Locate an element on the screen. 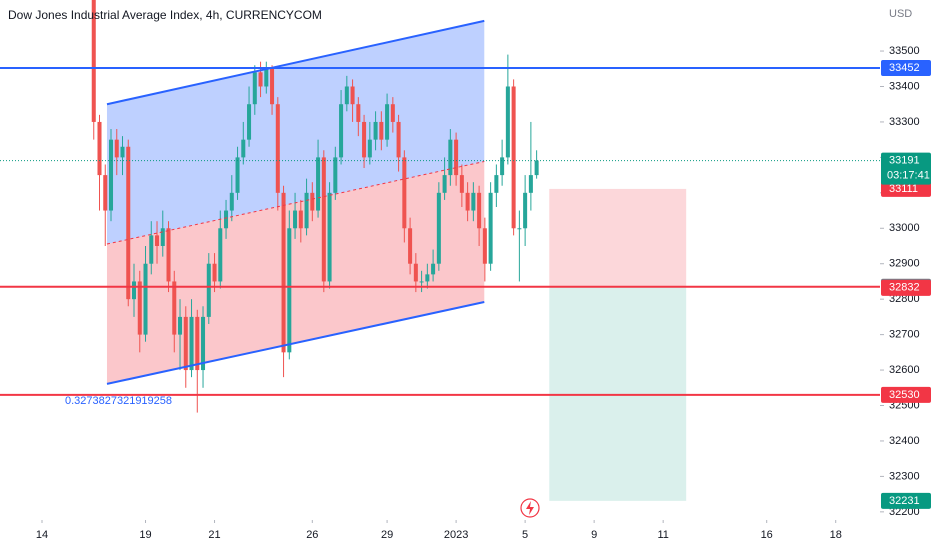  countdown-label: 03:17:41 is located at coordinates (908, 175).